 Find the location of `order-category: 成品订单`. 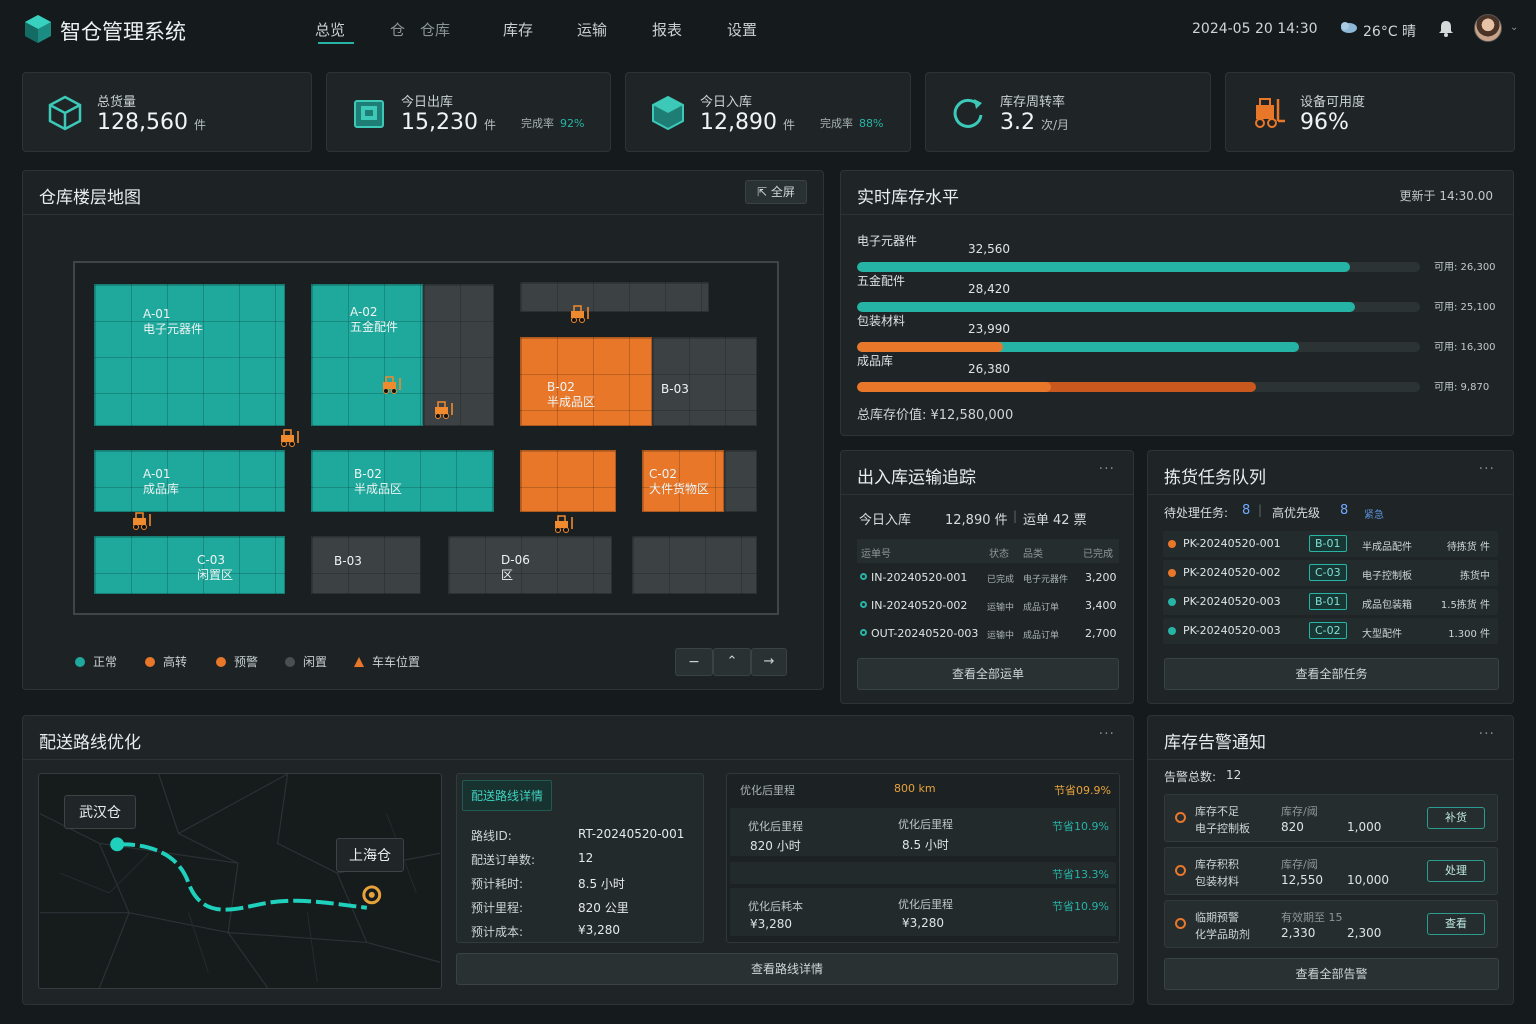

order-category: 成品订单 is located at coordinates (1041, 636).